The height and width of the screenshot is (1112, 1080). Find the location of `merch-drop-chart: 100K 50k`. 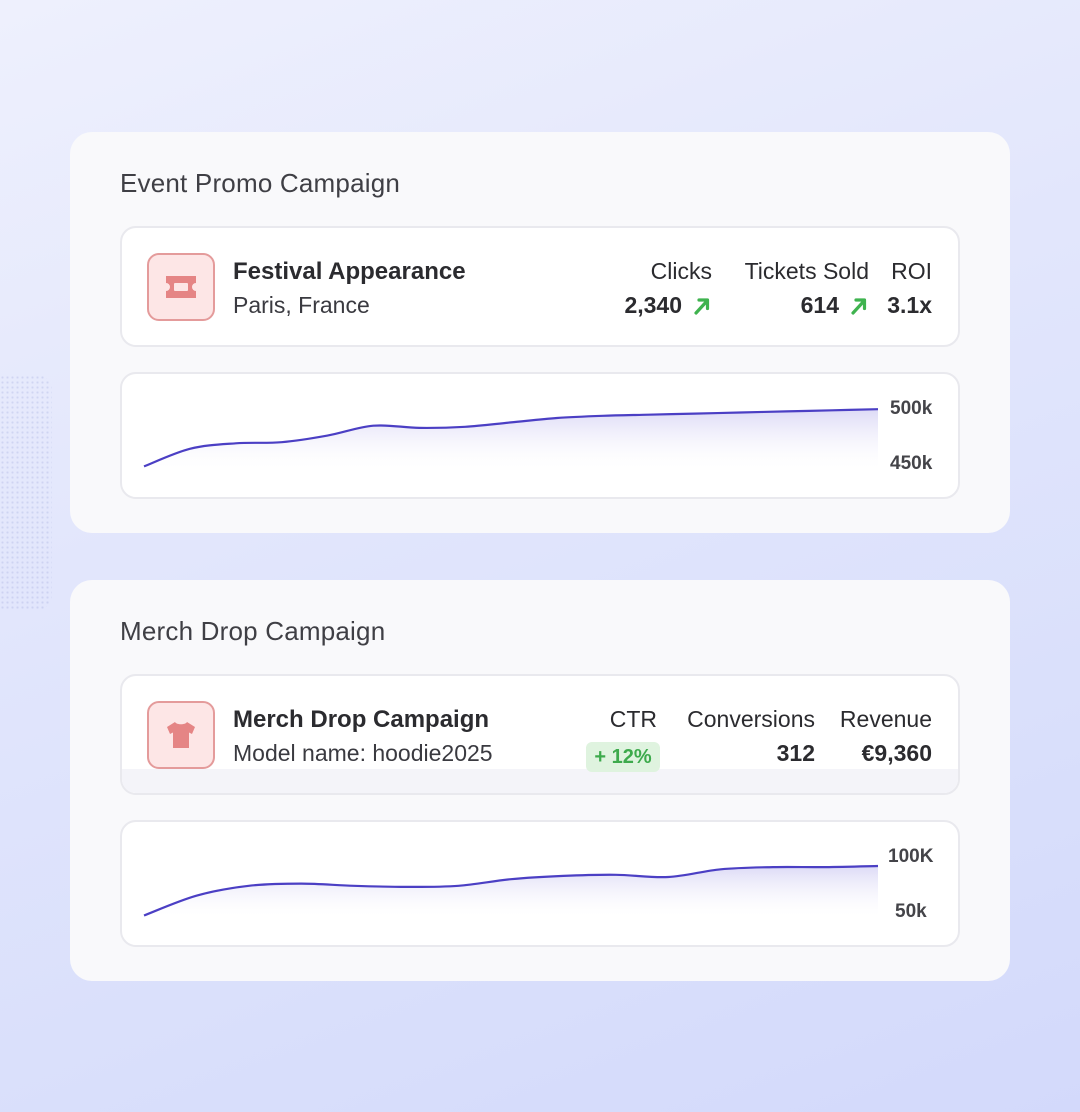

merch-drop-chart: 100K 50k is located at coordinates (540, 883).